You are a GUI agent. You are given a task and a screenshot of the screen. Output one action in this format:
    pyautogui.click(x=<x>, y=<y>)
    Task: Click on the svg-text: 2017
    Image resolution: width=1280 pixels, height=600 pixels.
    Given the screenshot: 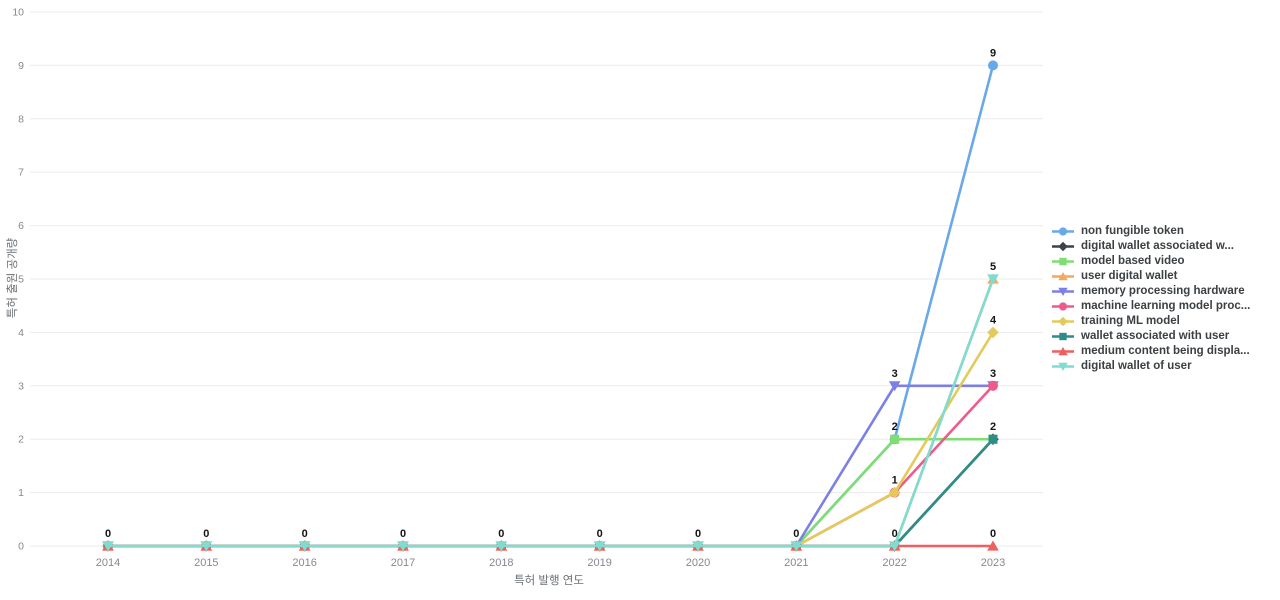 What is the action you would take?
    pyautogui.click(x=403, y=563)
    